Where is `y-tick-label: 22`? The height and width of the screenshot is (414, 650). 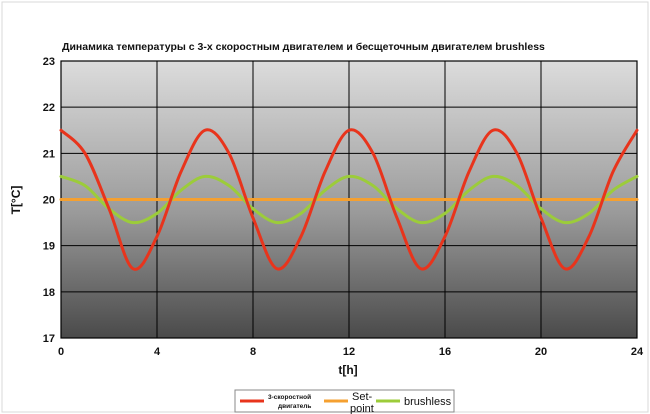
y-tick-label: 22 is located at coordinates (49, 108).